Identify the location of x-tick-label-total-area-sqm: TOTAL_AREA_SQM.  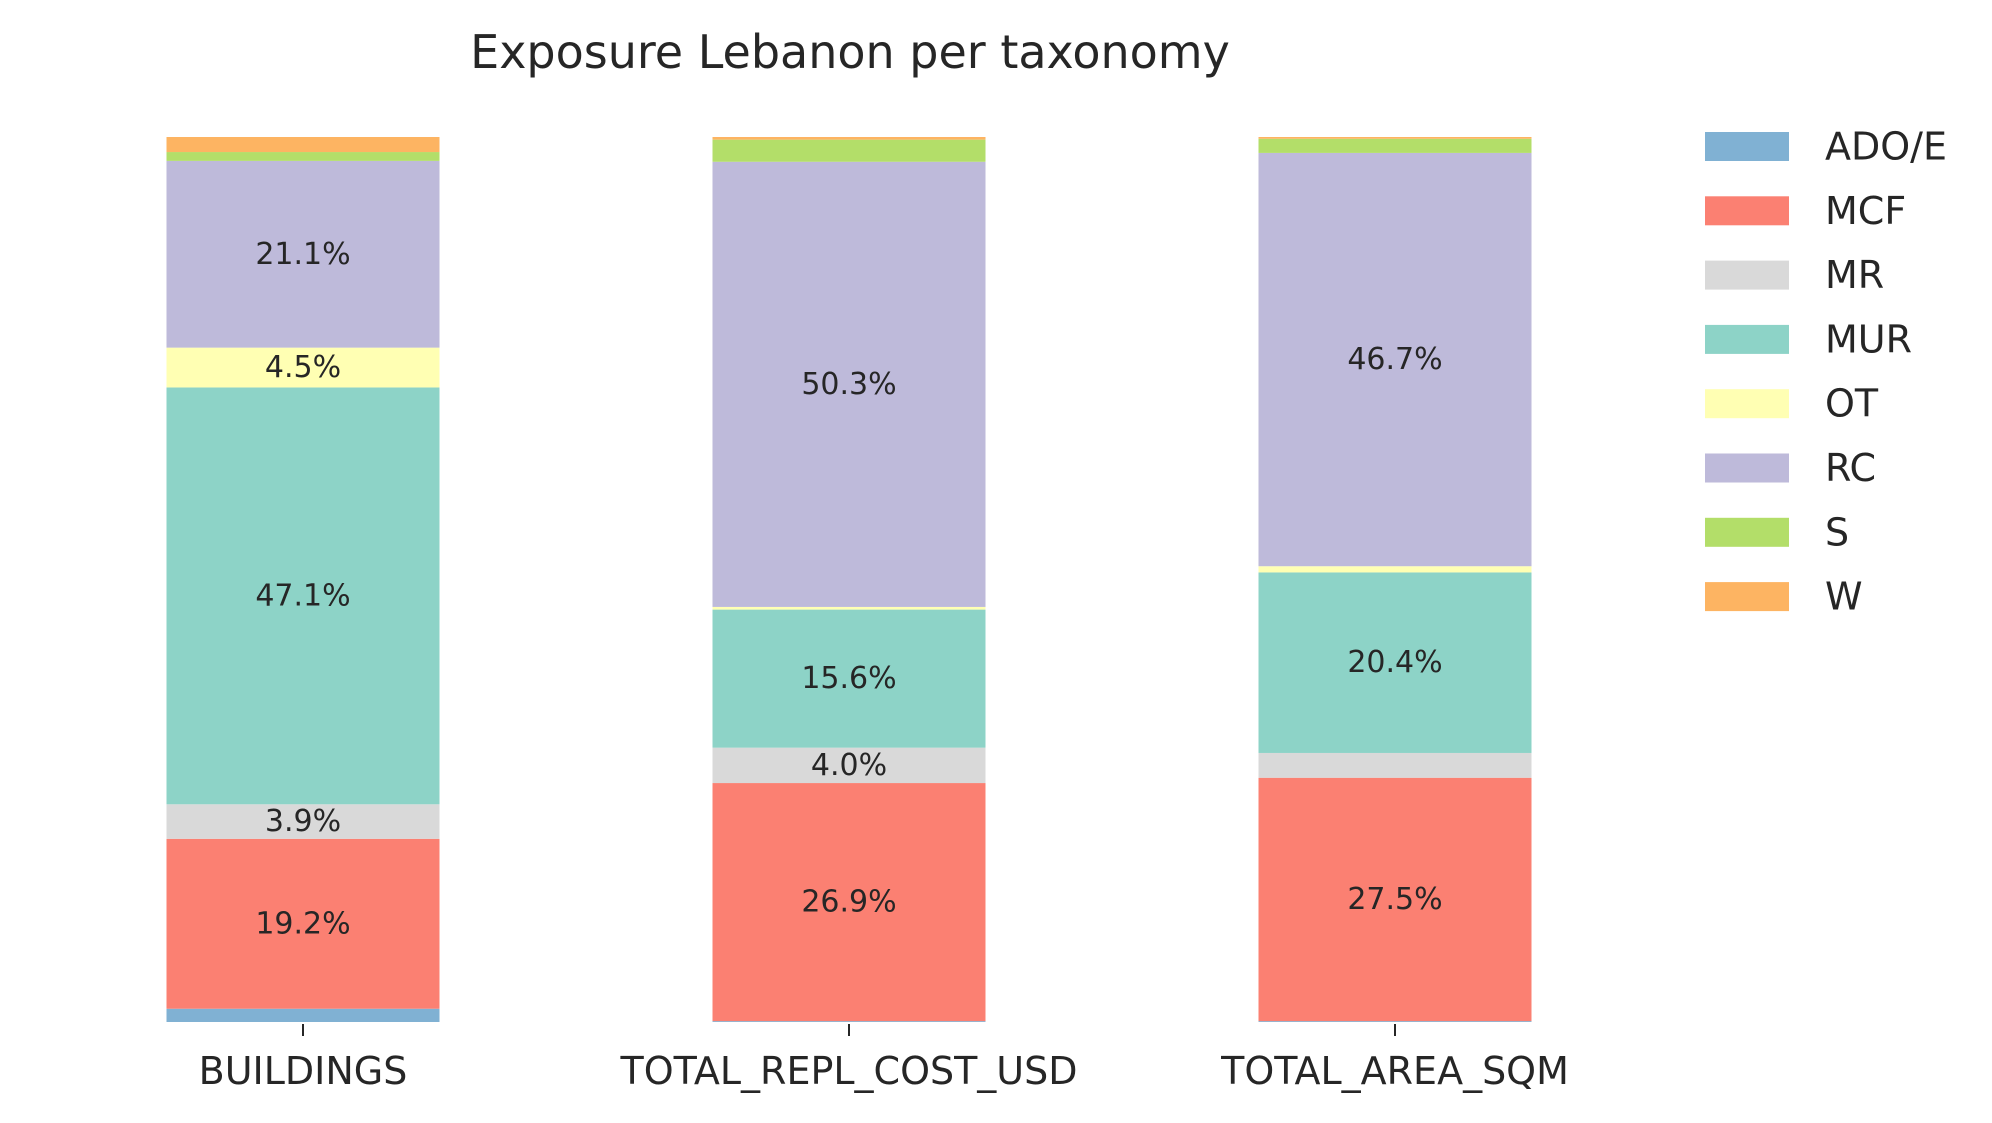
(1394, 1071).